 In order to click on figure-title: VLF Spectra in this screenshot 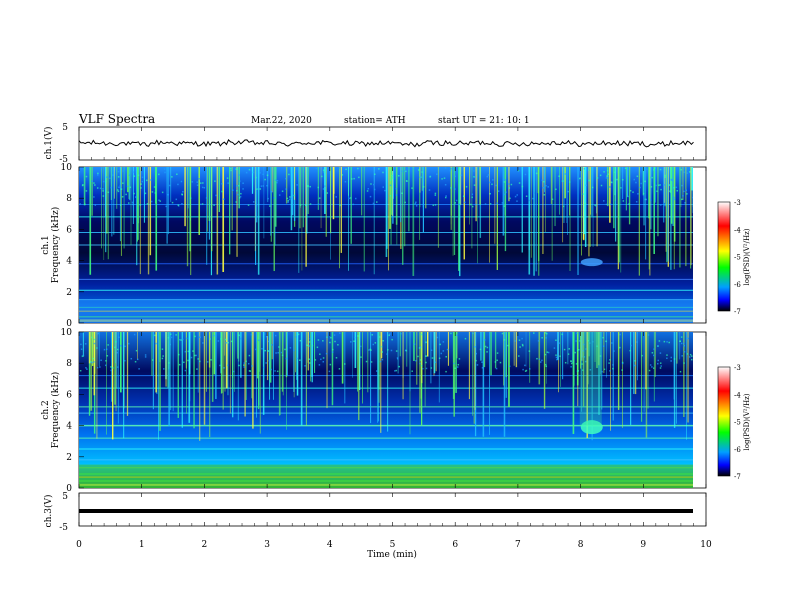, I will do `click(116, 119)`.